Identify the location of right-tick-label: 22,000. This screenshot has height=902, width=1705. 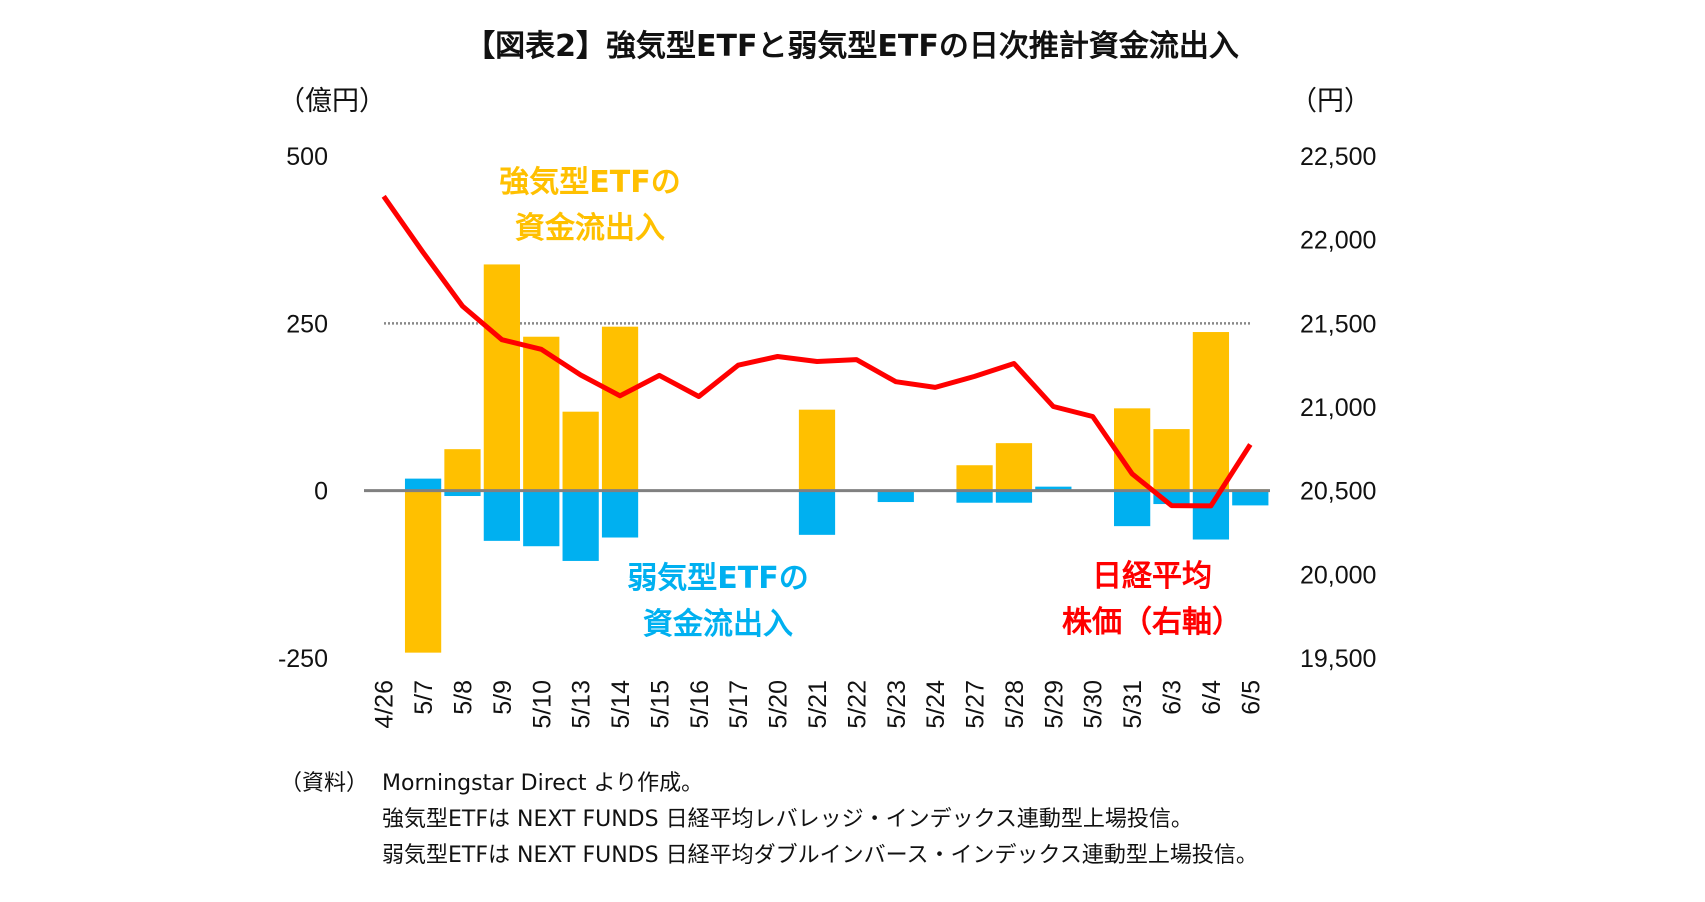
(1338, 241).